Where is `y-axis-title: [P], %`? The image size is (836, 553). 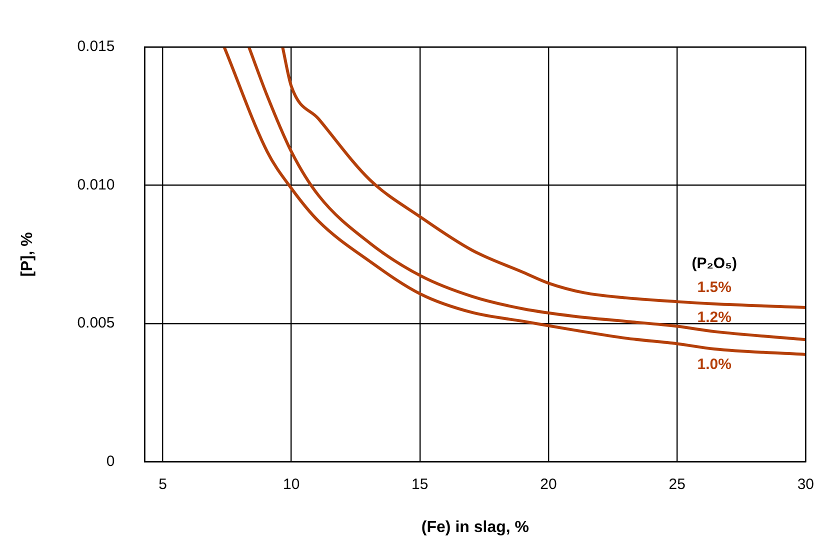
y-axis-title: [P], % is located at coordinates (27, 254).